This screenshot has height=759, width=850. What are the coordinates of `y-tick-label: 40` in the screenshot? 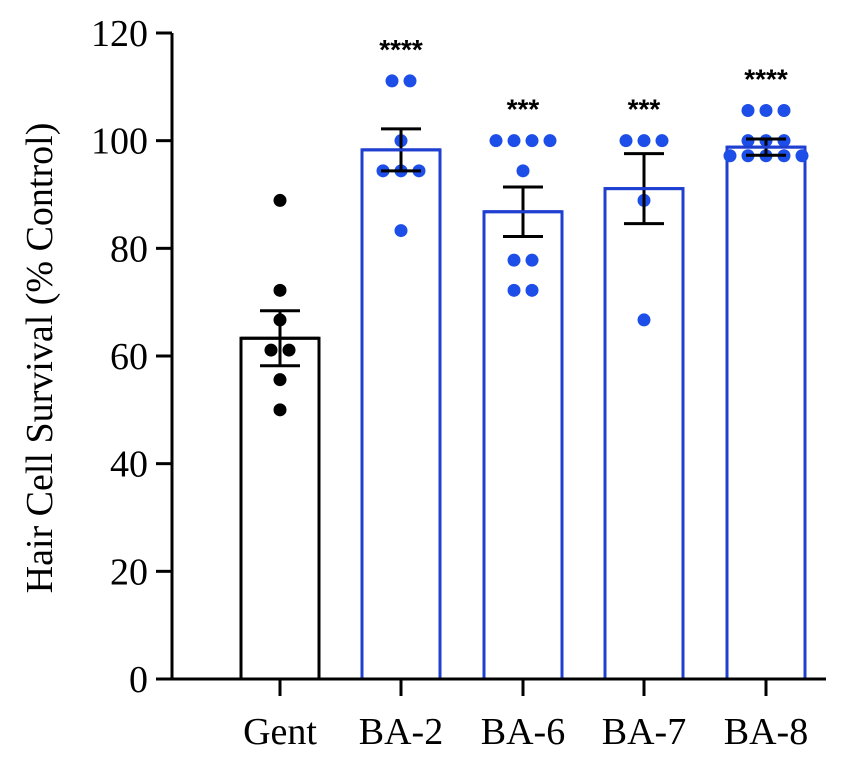 It's located at (129, 465).